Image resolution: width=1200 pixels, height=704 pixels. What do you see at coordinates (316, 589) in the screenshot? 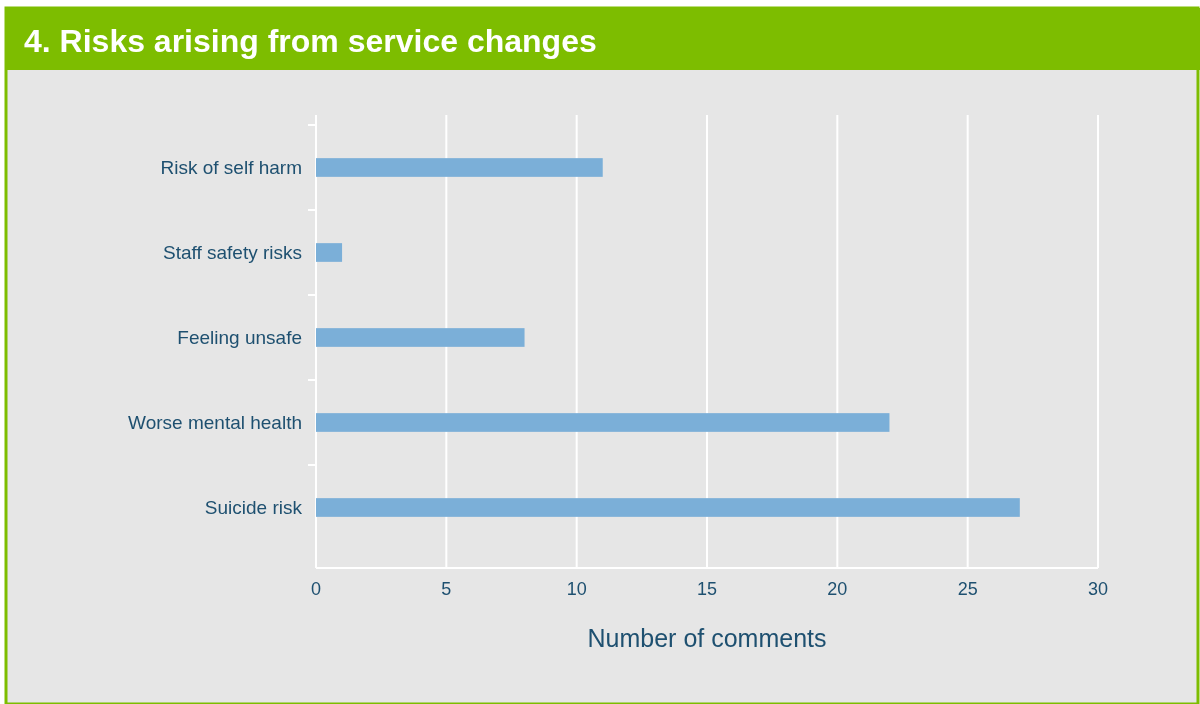
I see `x-tick-label: 0` at bounding box center [316, 589].